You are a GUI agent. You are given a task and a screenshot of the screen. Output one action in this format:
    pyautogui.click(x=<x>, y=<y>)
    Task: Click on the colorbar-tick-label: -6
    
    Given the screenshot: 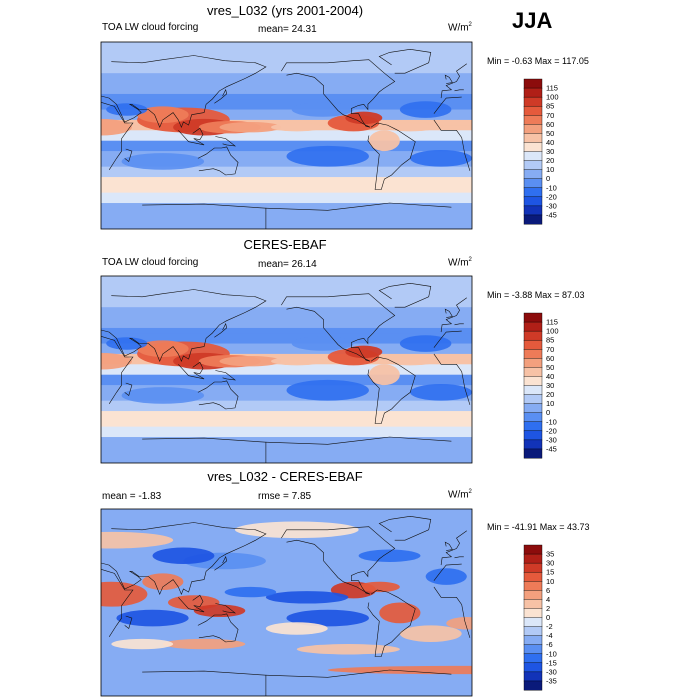 What is the action you would take?
    pyautogui.click(x=549, y=644)
    